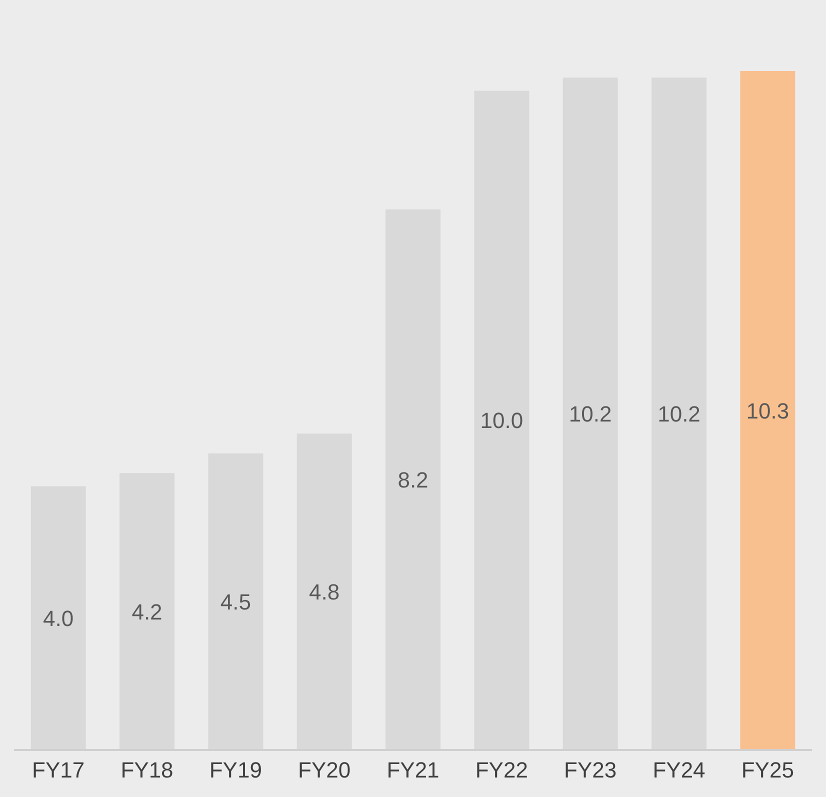 This screenshot has height=797, width=826. Describe the element at coordinates (58, 770) in the screenshot. I see `x-tick-label: FY17` at that location.